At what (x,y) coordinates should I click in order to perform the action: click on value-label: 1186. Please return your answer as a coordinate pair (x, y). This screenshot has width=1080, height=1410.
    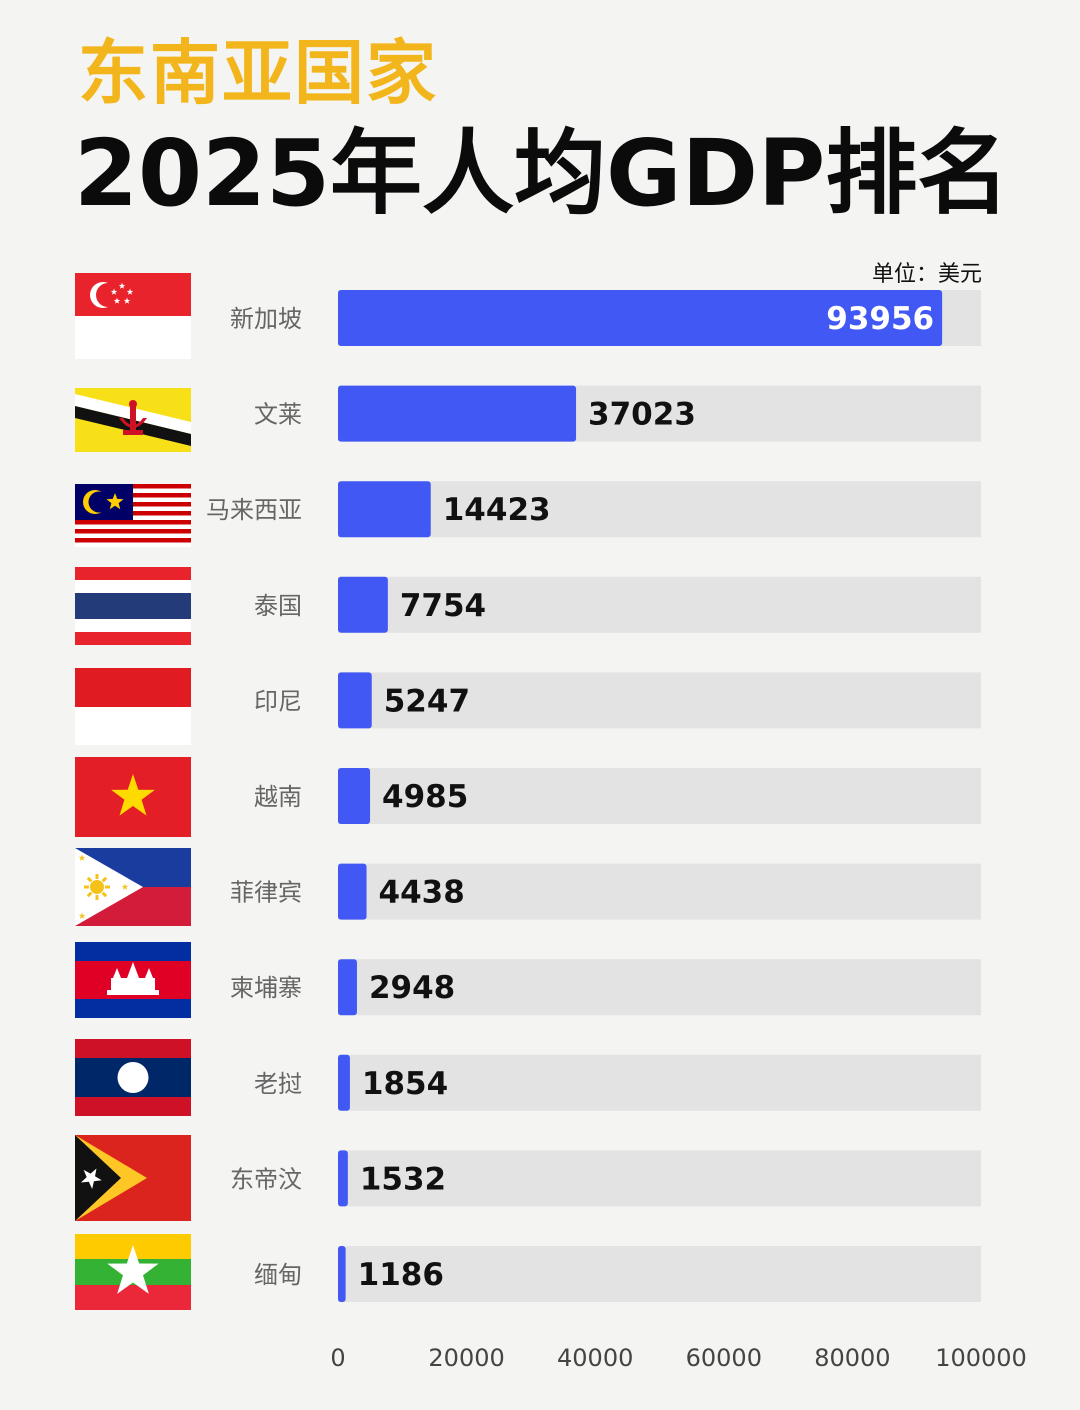
    Looking at the image, I should click on (401, 1275).